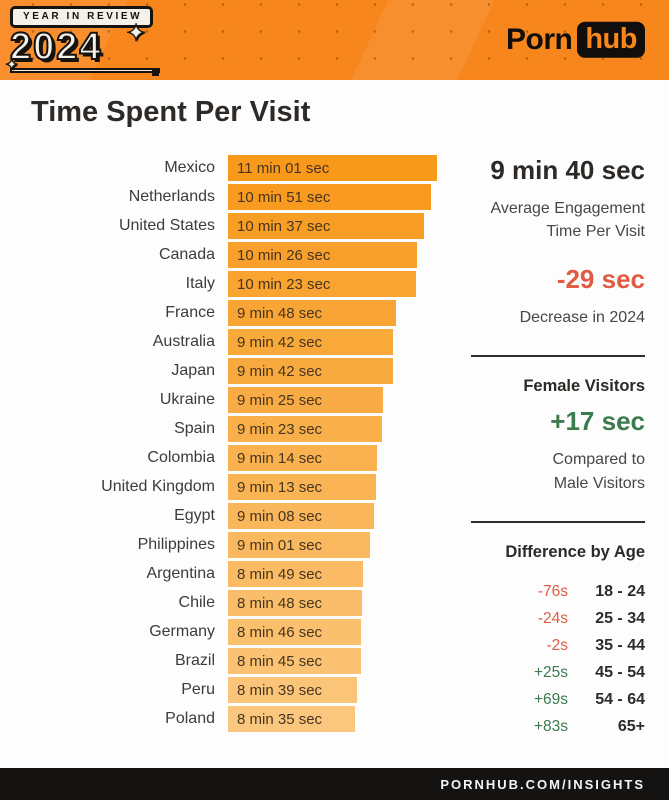 The image size is (669, 800). I want to click on country-label: Peru, so click(198, 689).